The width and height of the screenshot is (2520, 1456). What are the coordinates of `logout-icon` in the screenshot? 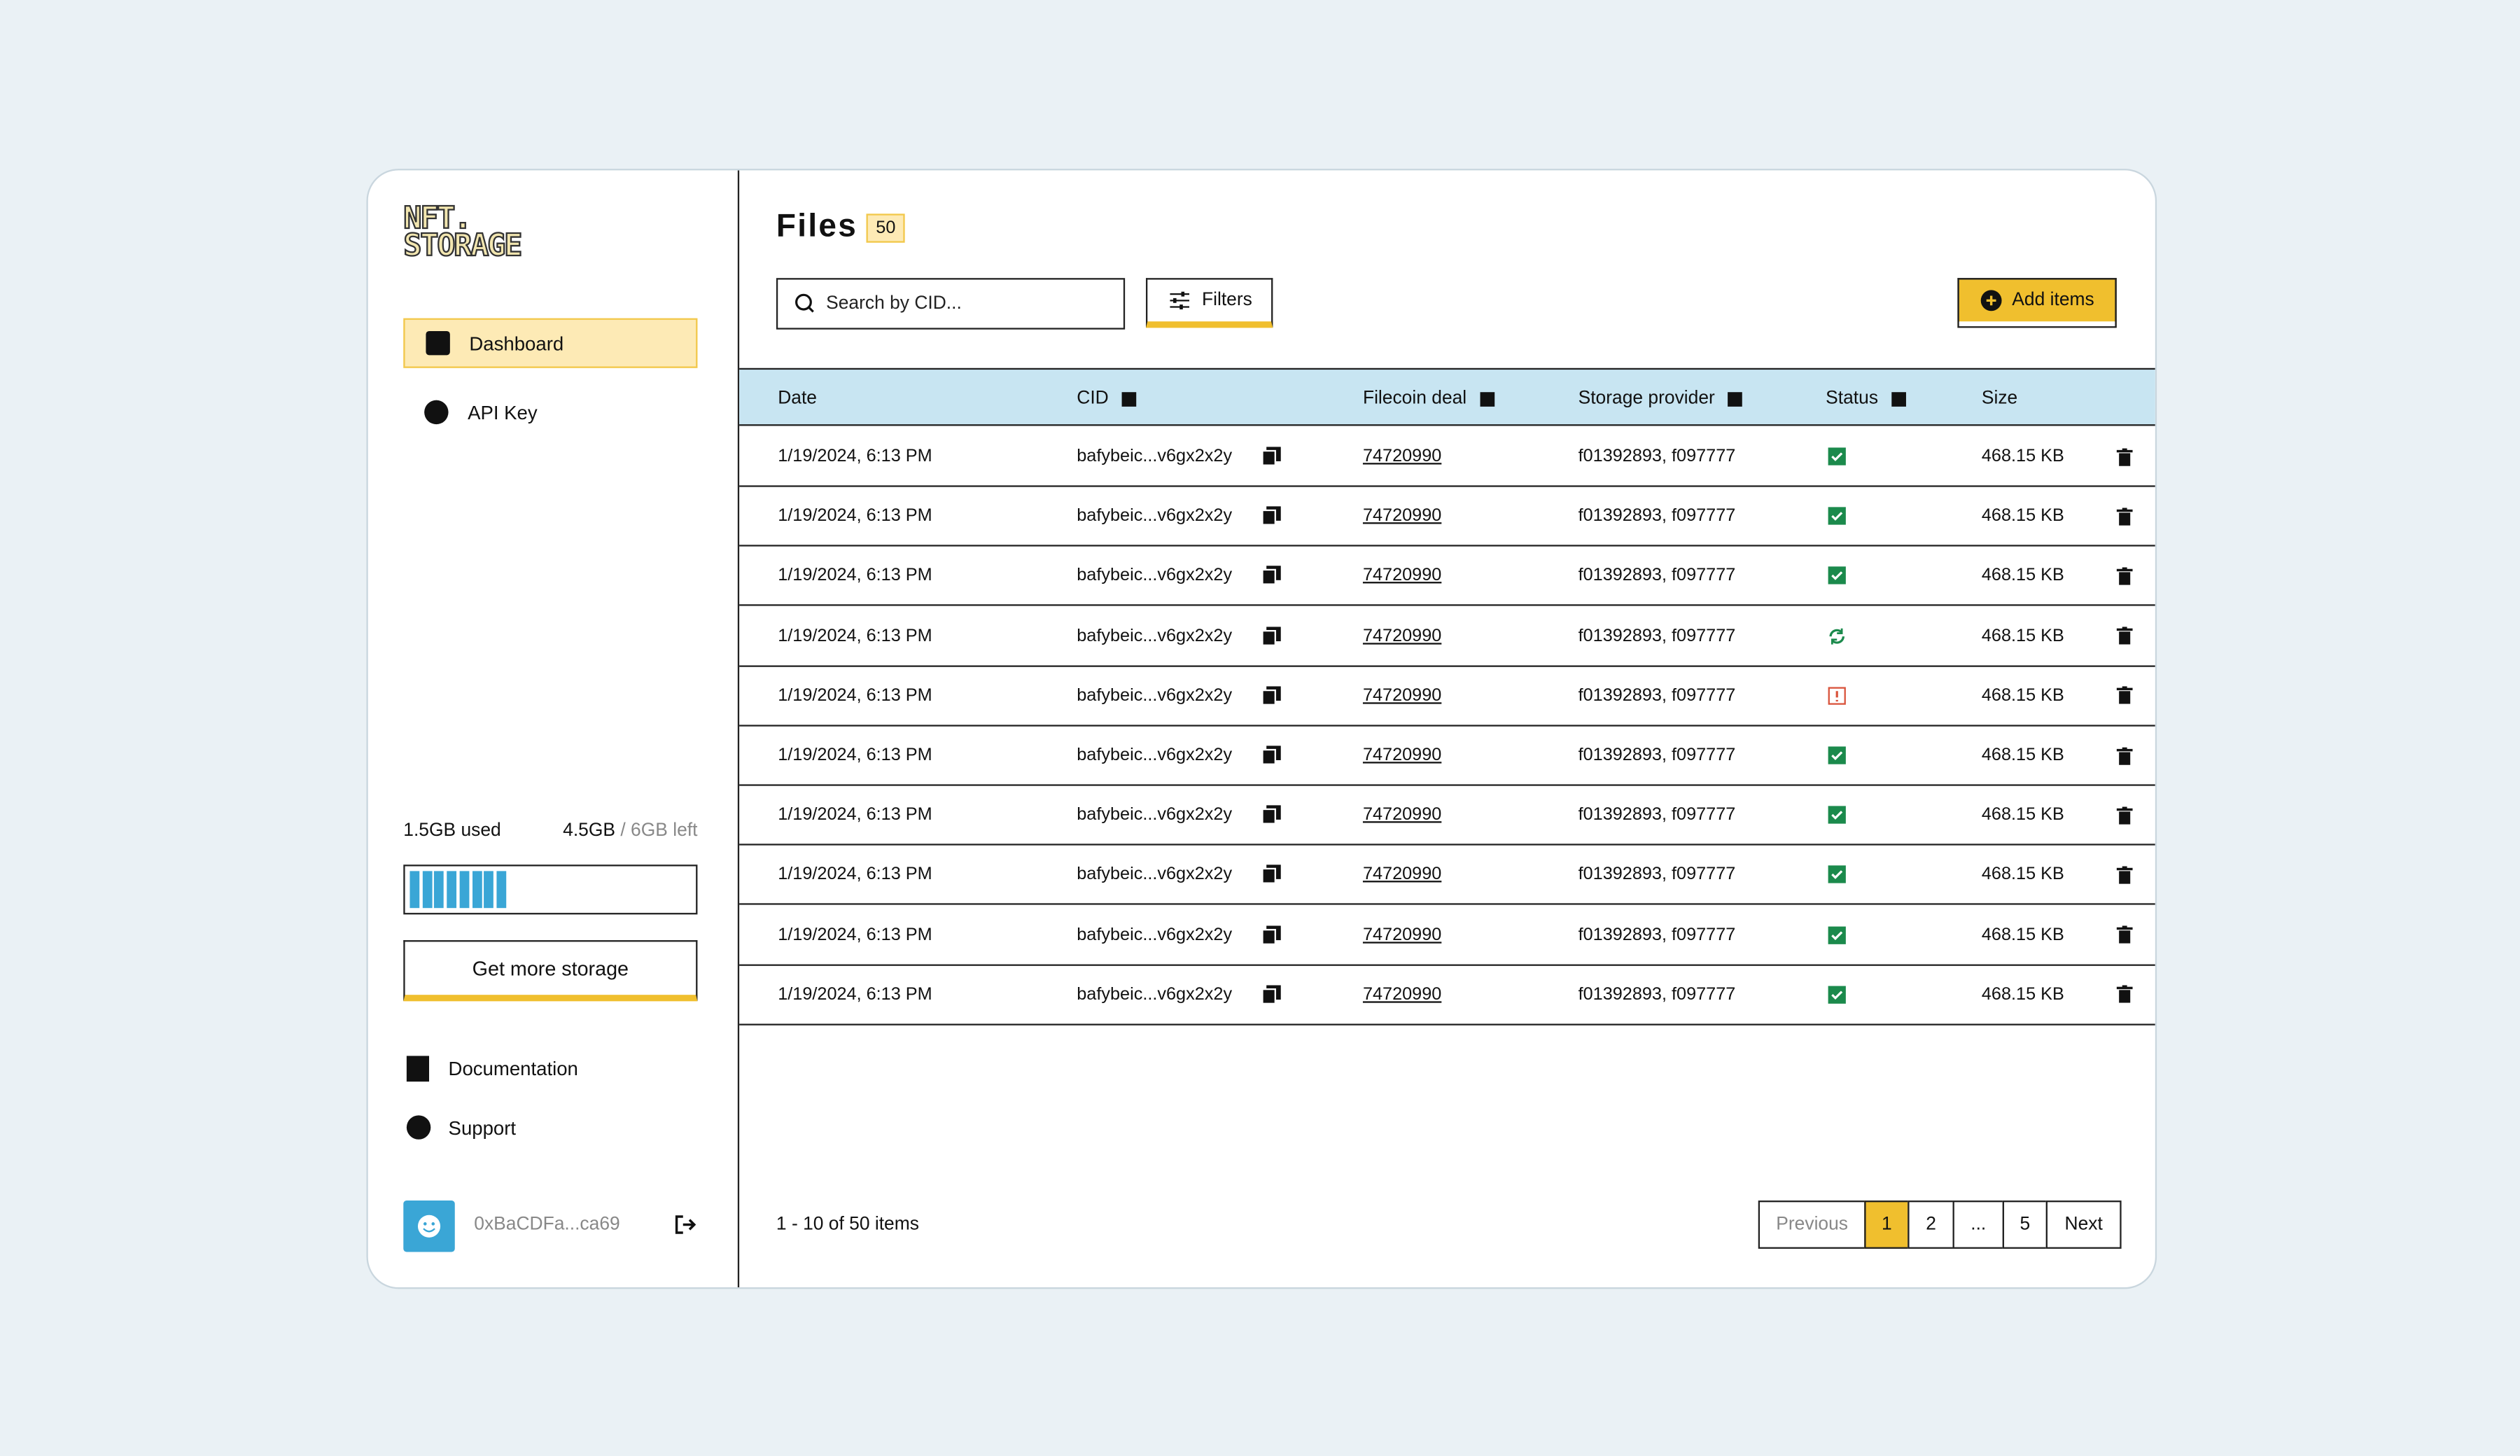 It's located at (684, 1224).